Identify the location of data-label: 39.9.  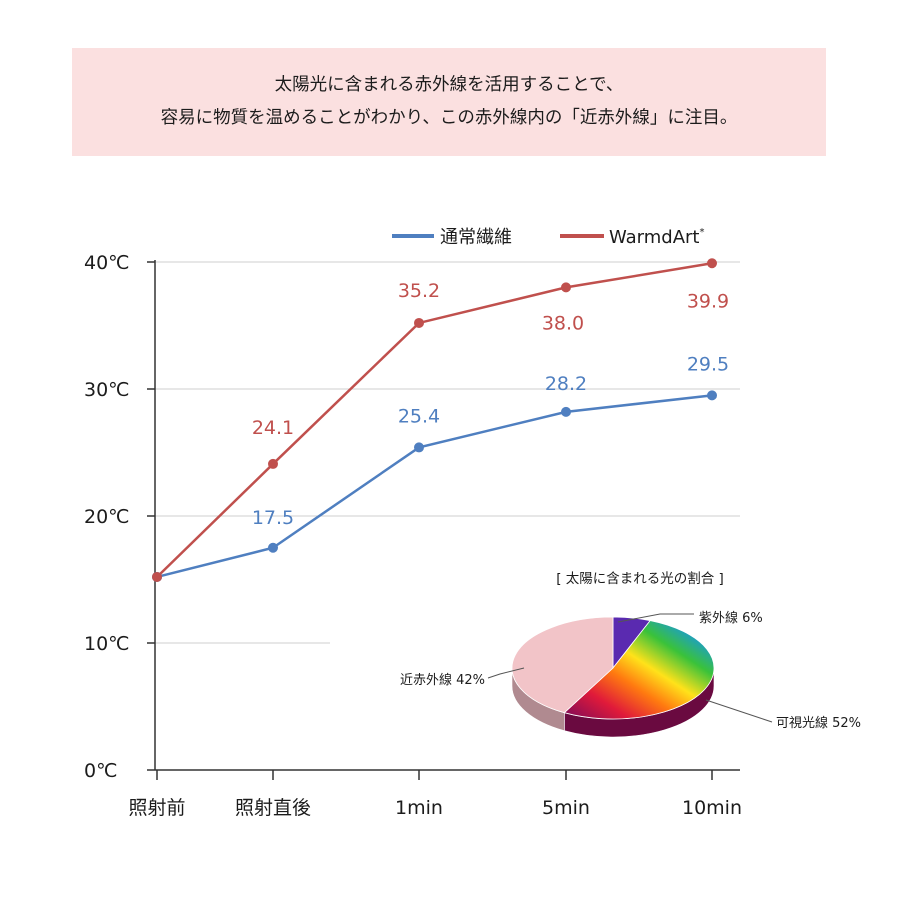
(708, 301).